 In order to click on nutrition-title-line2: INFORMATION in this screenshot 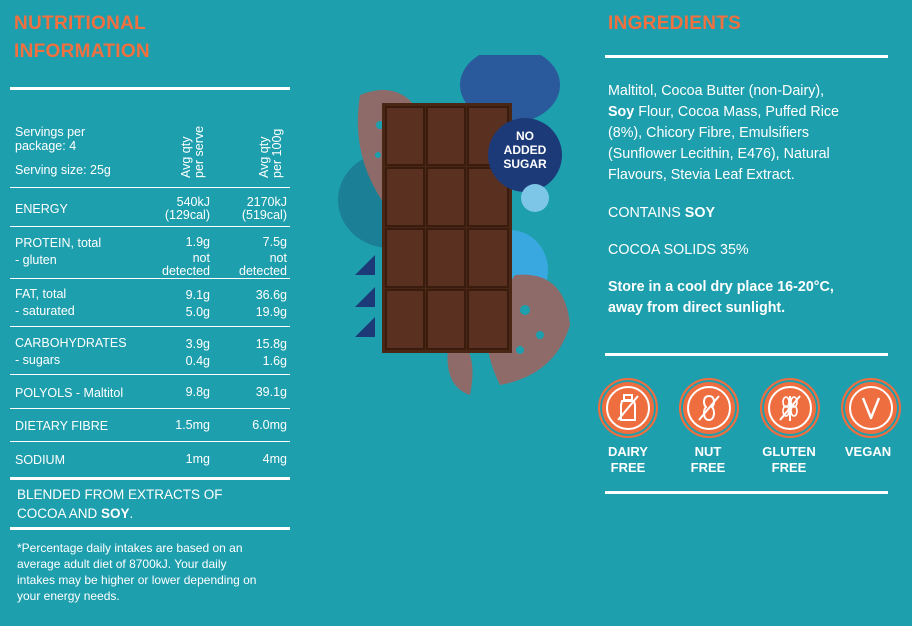, I will do `click(82, 51)`.